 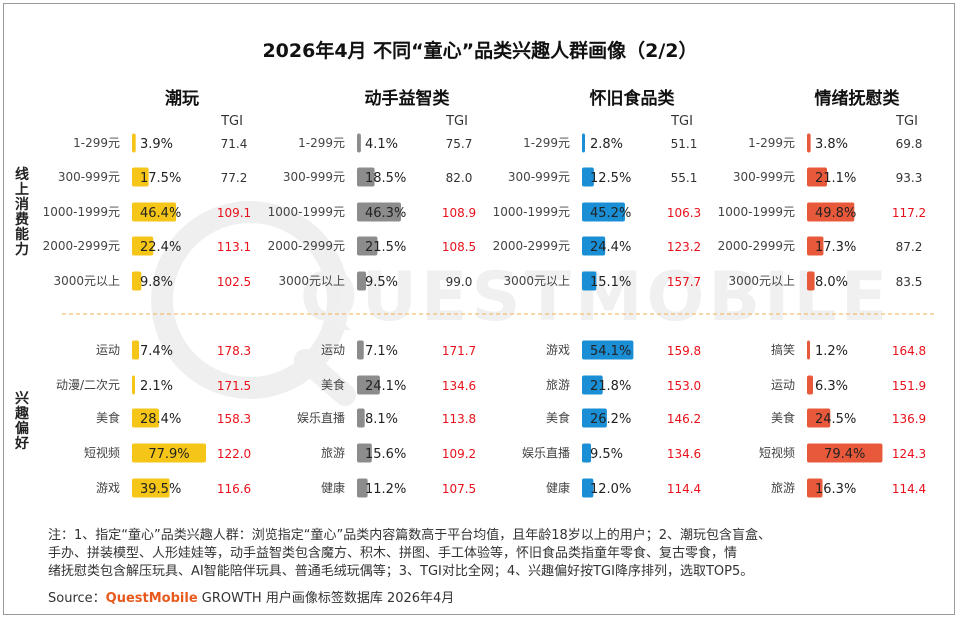 I want to click on consumption-tgi-value: 157.7, so click(x=684, y=282).